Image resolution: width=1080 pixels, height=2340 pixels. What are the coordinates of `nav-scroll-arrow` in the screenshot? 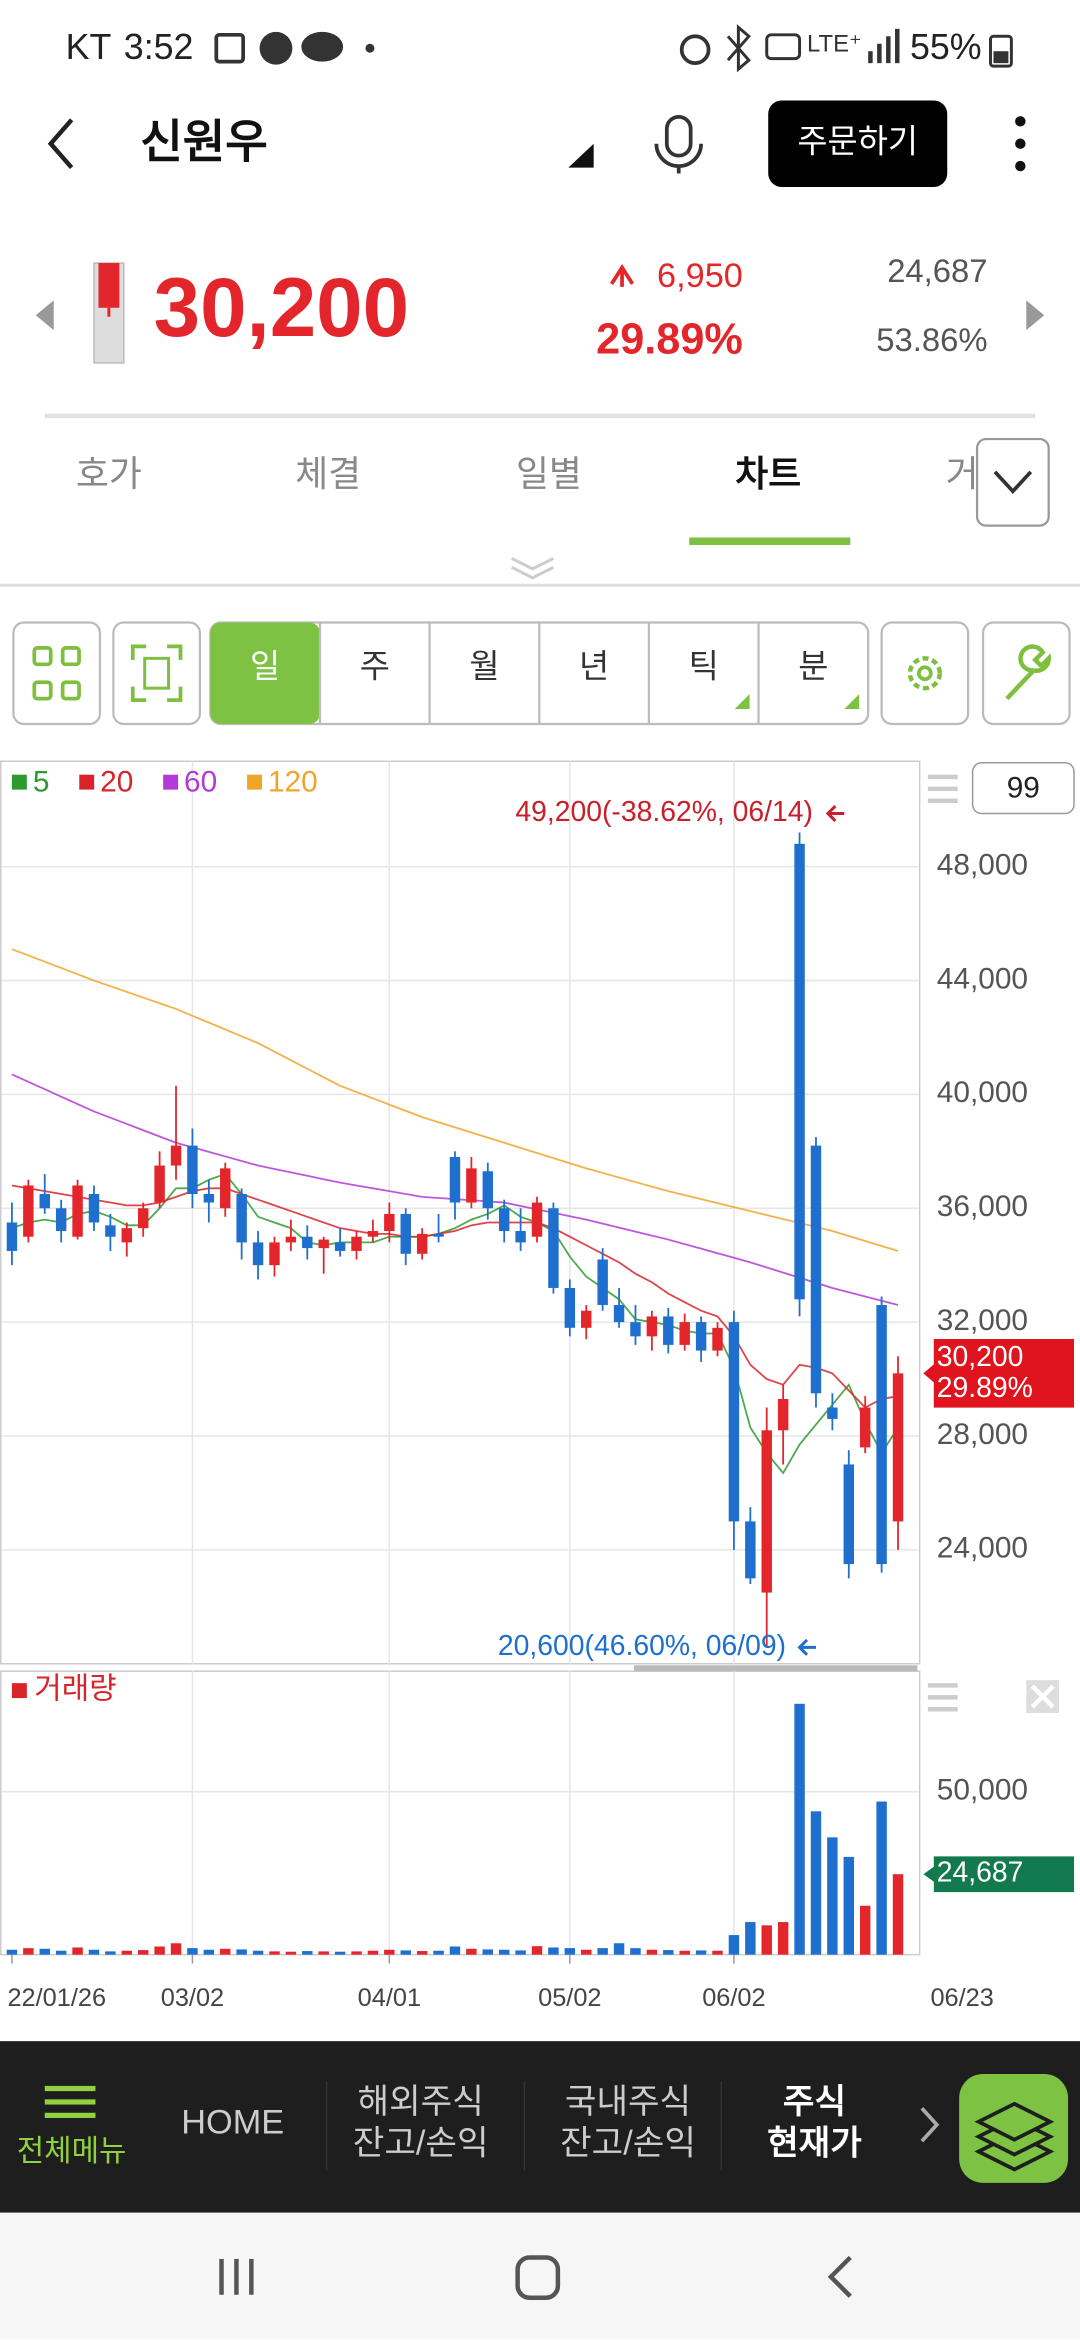 It's located at (930, 2125).